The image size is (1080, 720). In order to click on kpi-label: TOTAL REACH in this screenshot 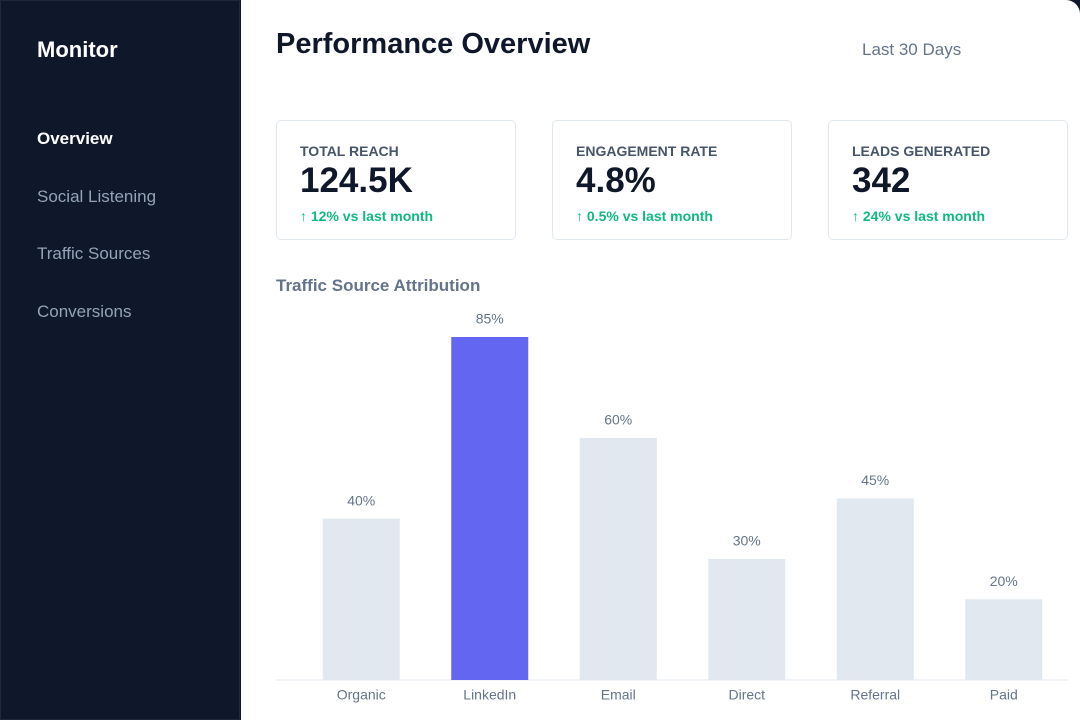, I will do `click(349, 151)`.